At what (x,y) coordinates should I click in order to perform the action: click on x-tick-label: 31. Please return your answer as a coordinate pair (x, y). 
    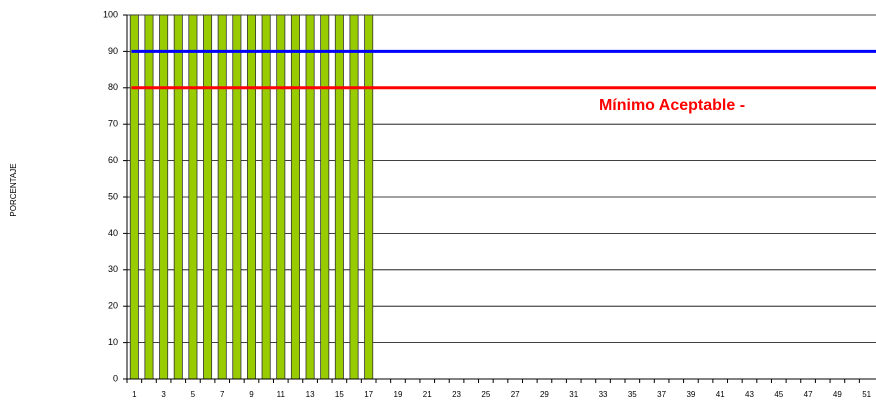
    Looking at the image, I should click on (573, 394).